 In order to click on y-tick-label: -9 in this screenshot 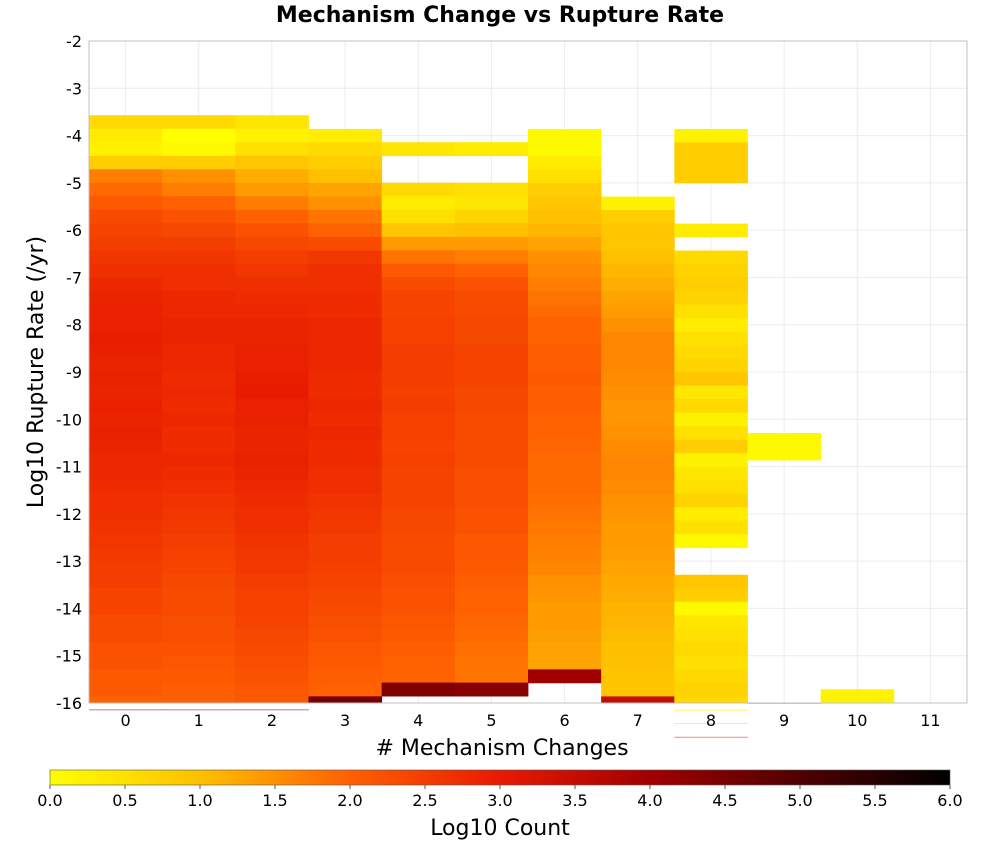, I will do `click(74, 372)`.